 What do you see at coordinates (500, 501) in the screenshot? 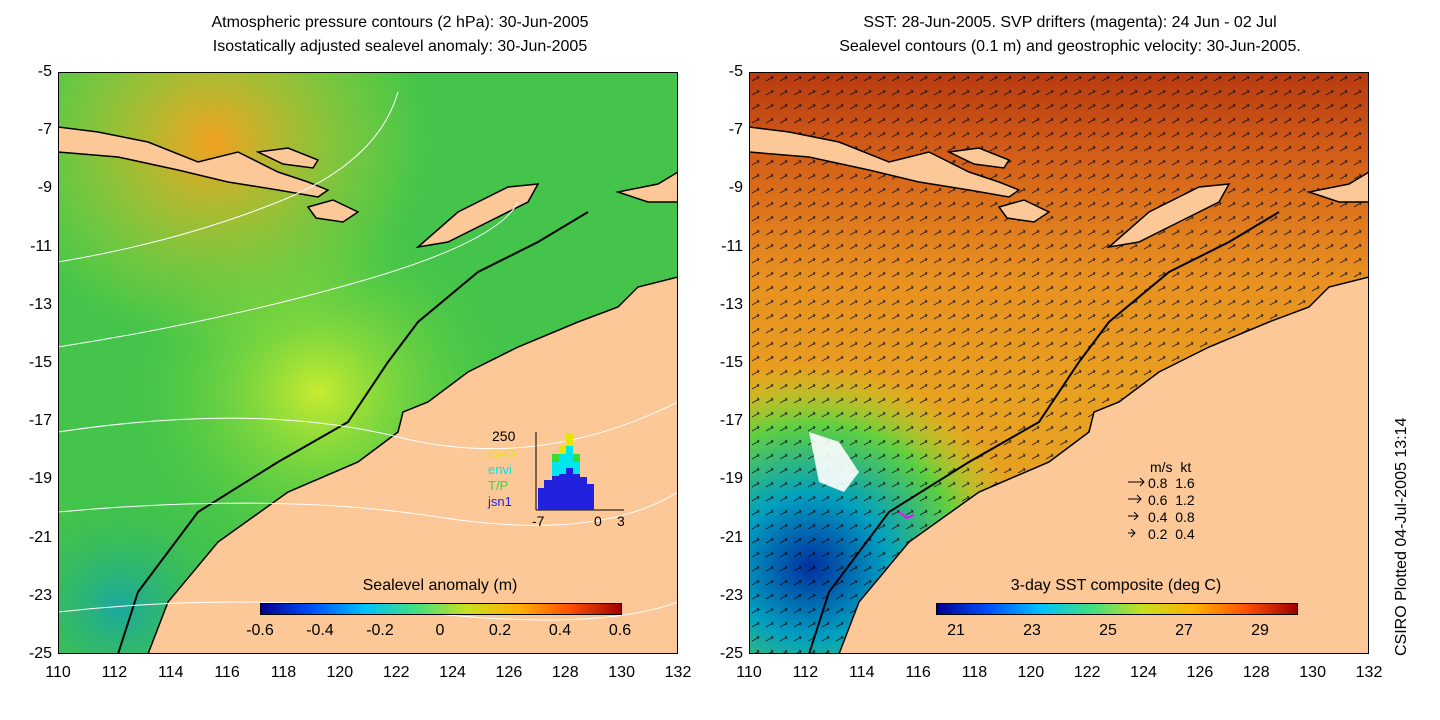
I see `inset-legend-entry: jsn1` at bounding box center [500, 501].